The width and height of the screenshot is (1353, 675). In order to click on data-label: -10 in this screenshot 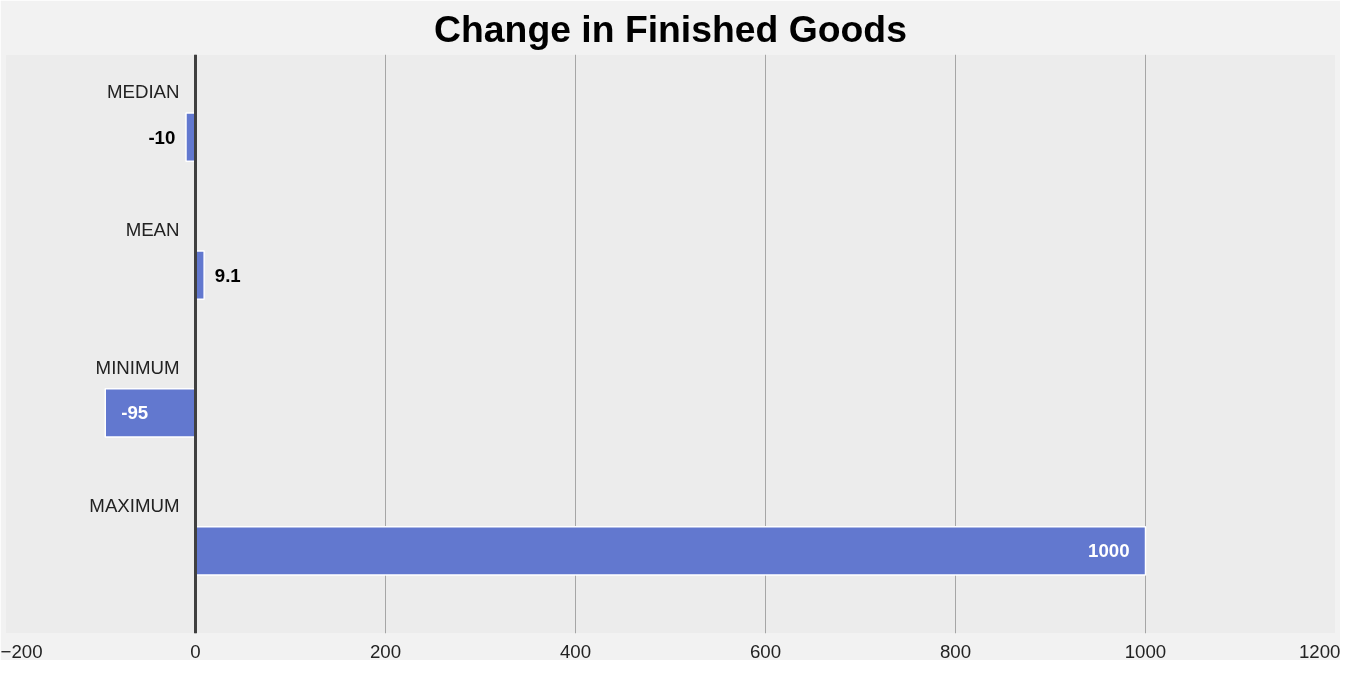, I will do `click(162, 137)`.